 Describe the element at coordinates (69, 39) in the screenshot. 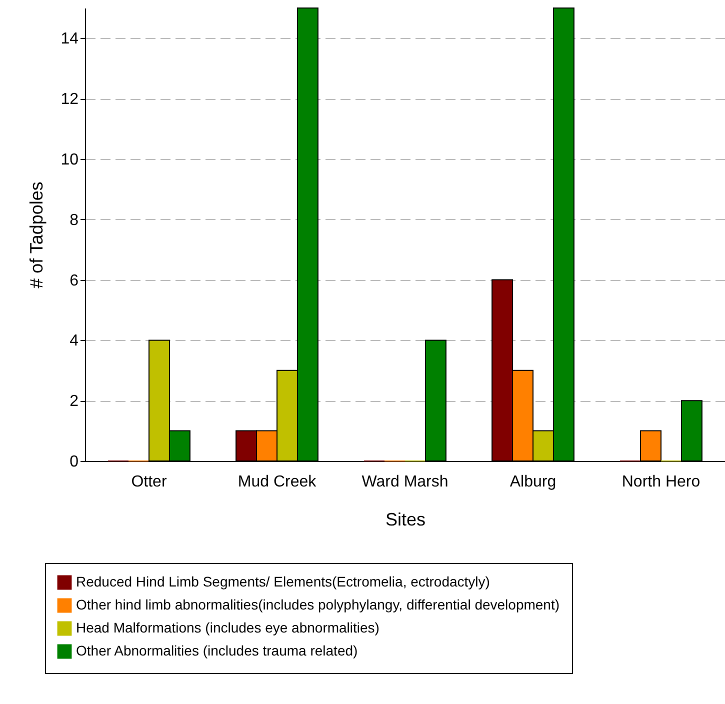

I see `y-tick-label: 14` at that location.